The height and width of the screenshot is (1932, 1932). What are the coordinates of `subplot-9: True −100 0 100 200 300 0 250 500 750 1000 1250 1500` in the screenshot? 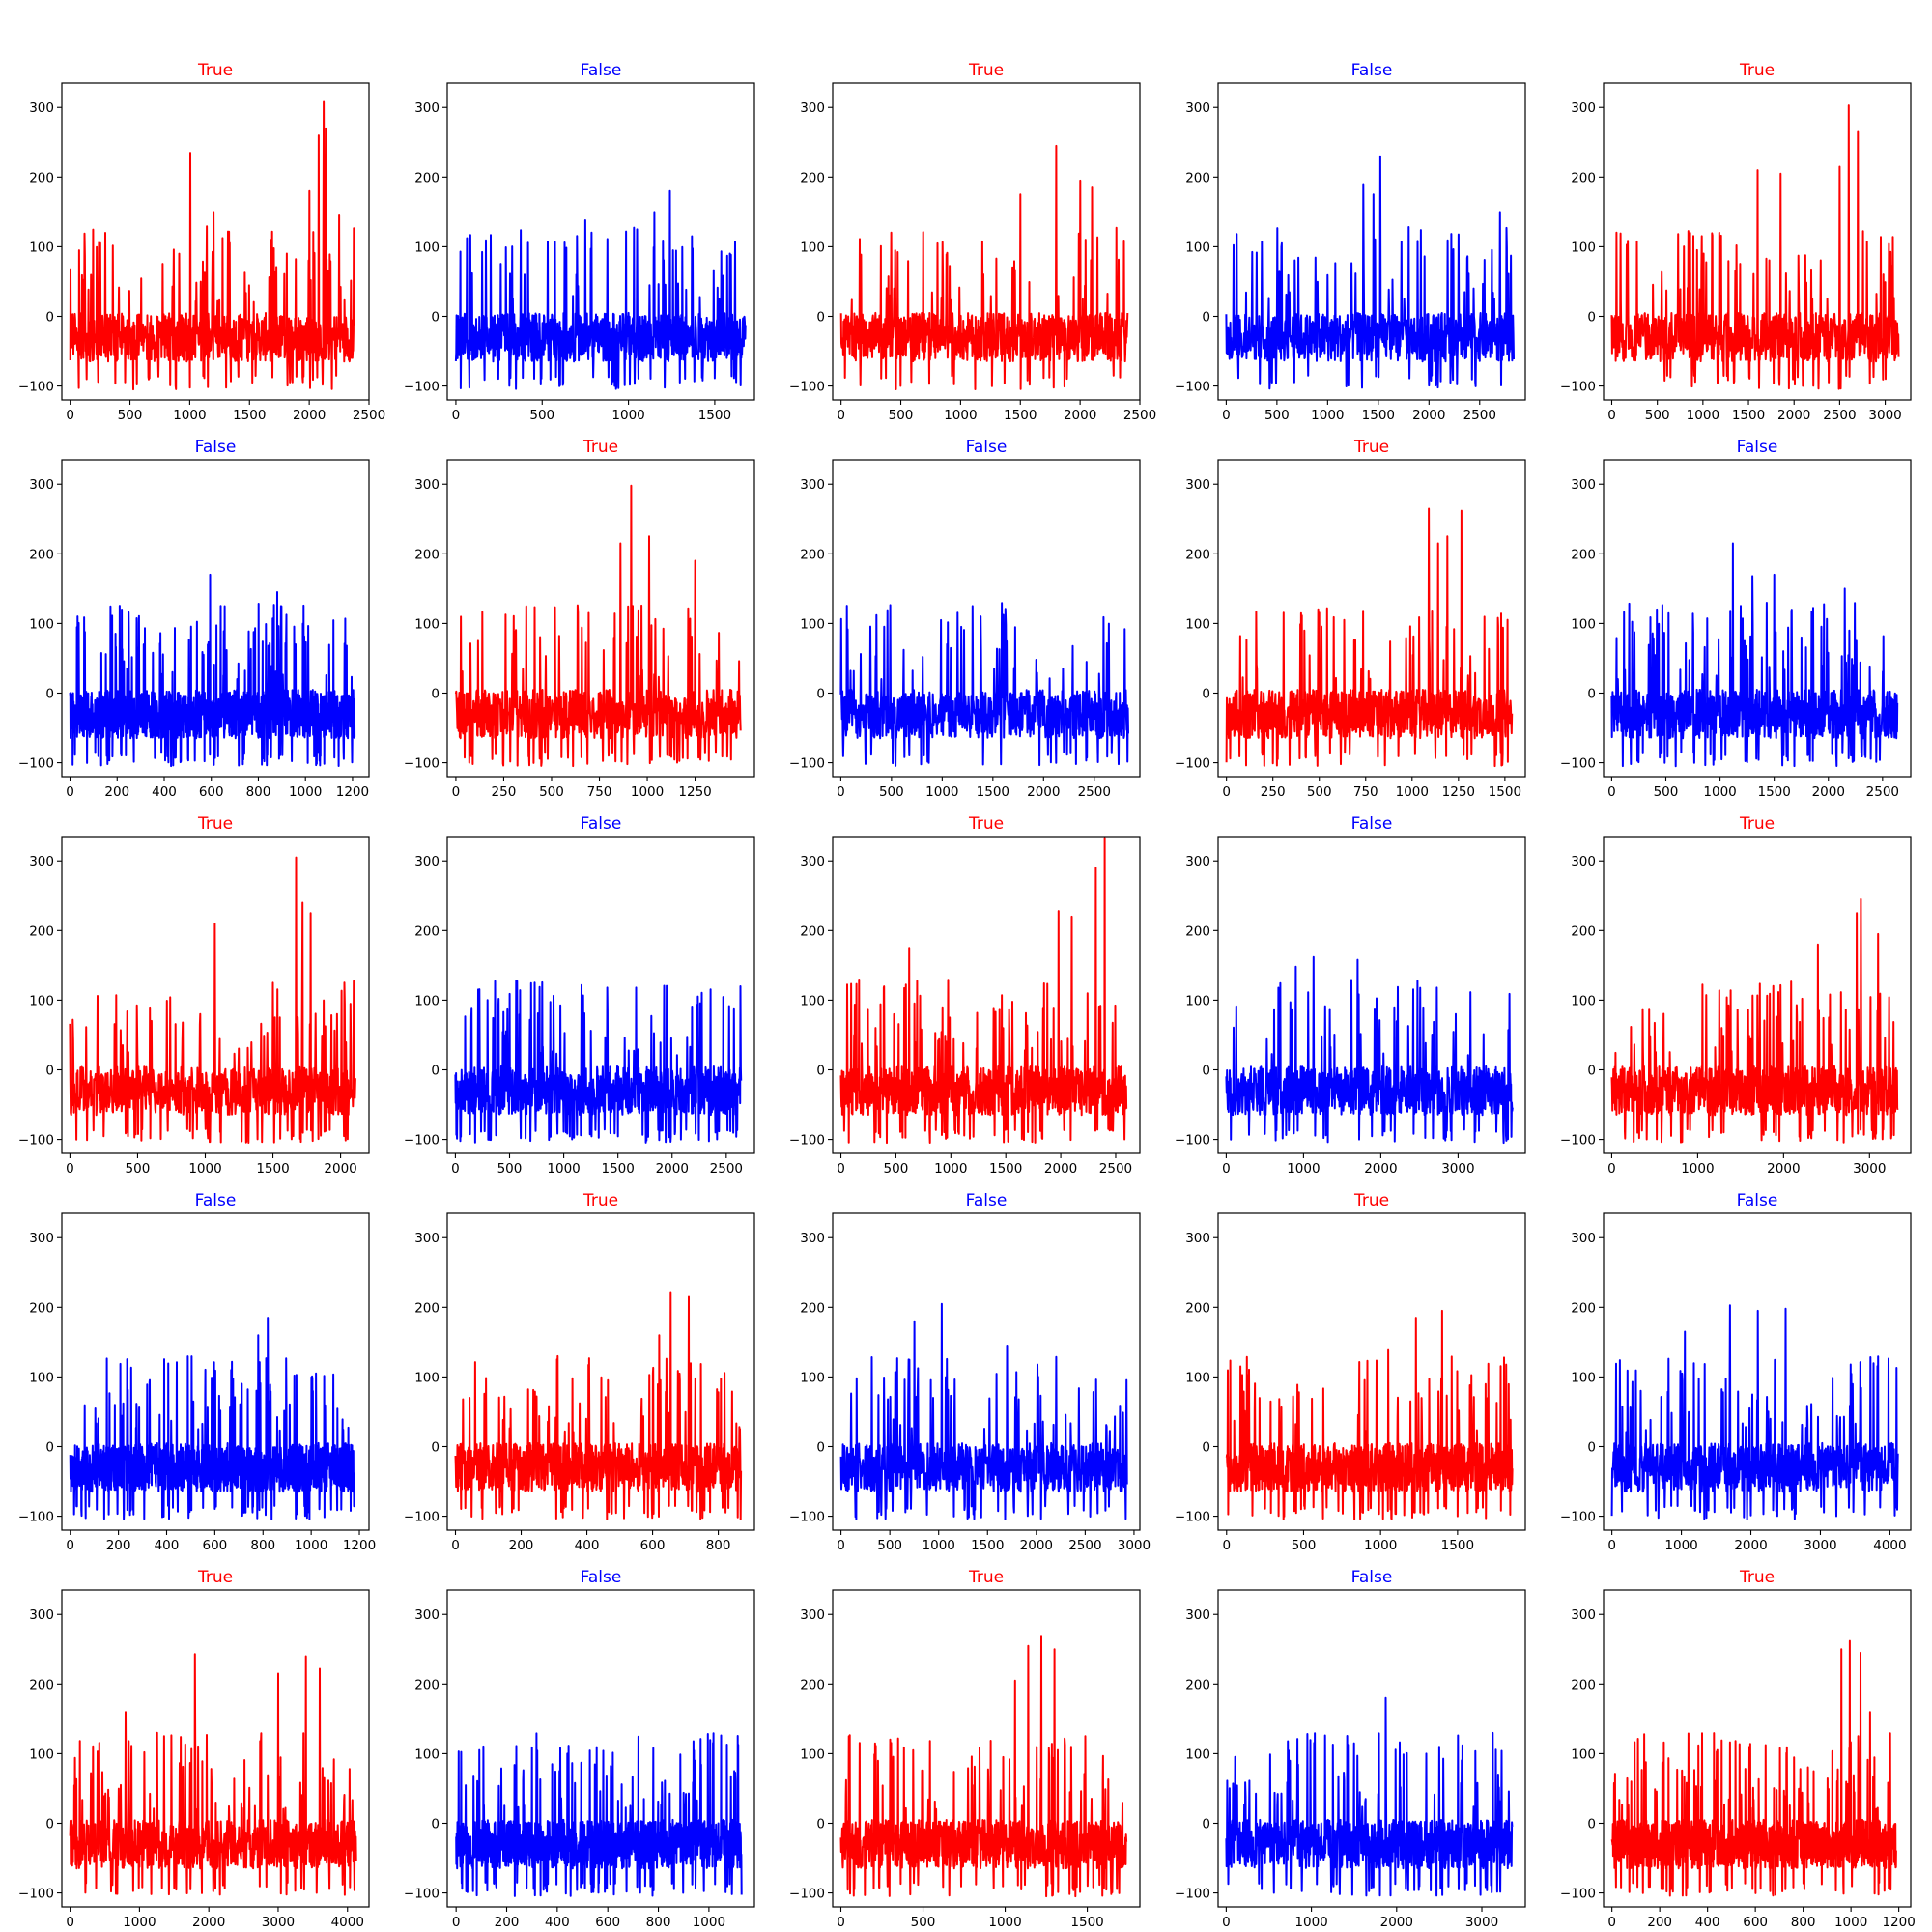 It's located at (1350, 619).